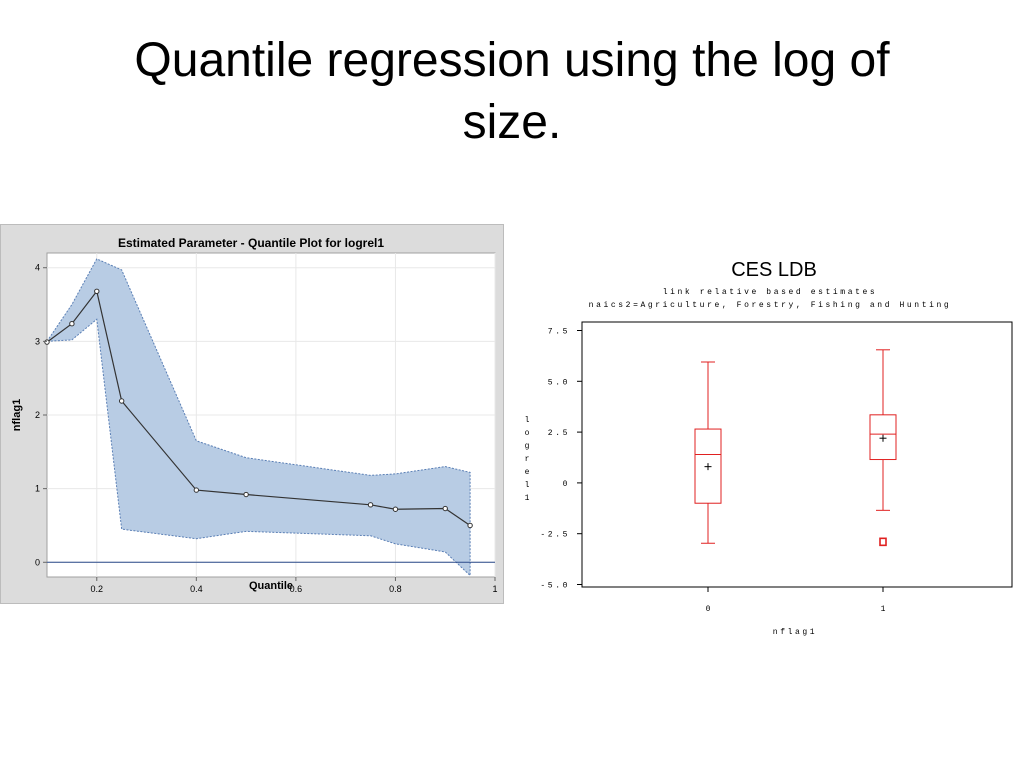 Image resolution: width=1024 pixels, height=768 pixels. I want to click on y-axis-label-letter: e, so click(527, 472).